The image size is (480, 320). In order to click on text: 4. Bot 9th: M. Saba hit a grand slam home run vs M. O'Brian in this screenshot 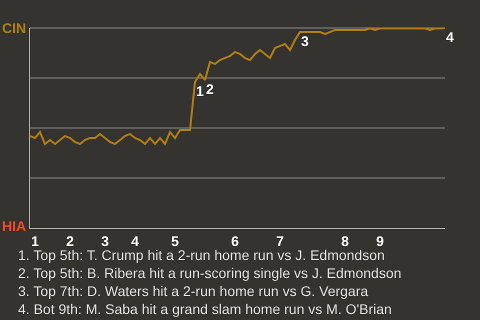, I will do `click(205, 309)`.